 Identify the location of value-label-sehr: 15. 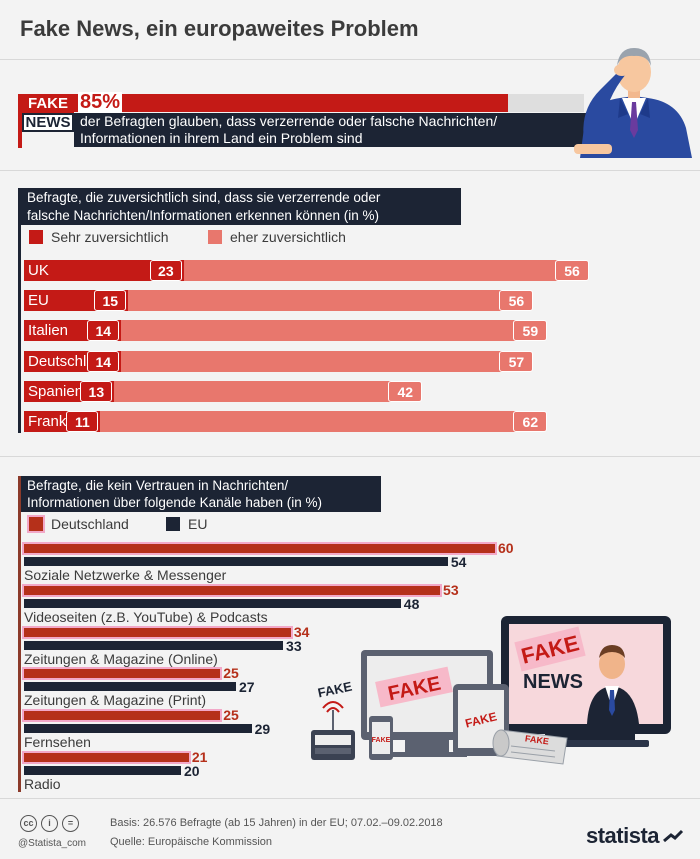
(110, 300).